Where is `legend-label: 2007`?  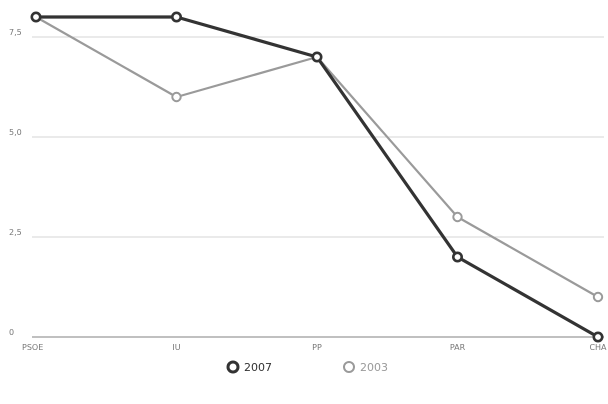 legend-label: 2007 is located at coordinates (258, 367).